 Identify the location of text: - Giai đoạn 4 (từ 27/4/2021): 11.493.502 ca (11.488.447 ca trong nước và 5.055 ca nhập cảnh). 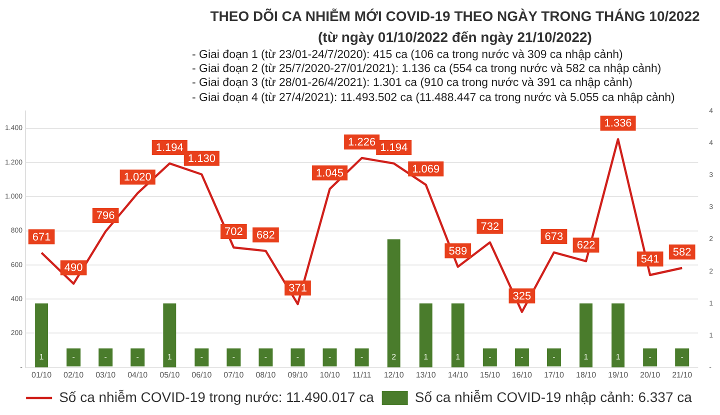
(433, 97).